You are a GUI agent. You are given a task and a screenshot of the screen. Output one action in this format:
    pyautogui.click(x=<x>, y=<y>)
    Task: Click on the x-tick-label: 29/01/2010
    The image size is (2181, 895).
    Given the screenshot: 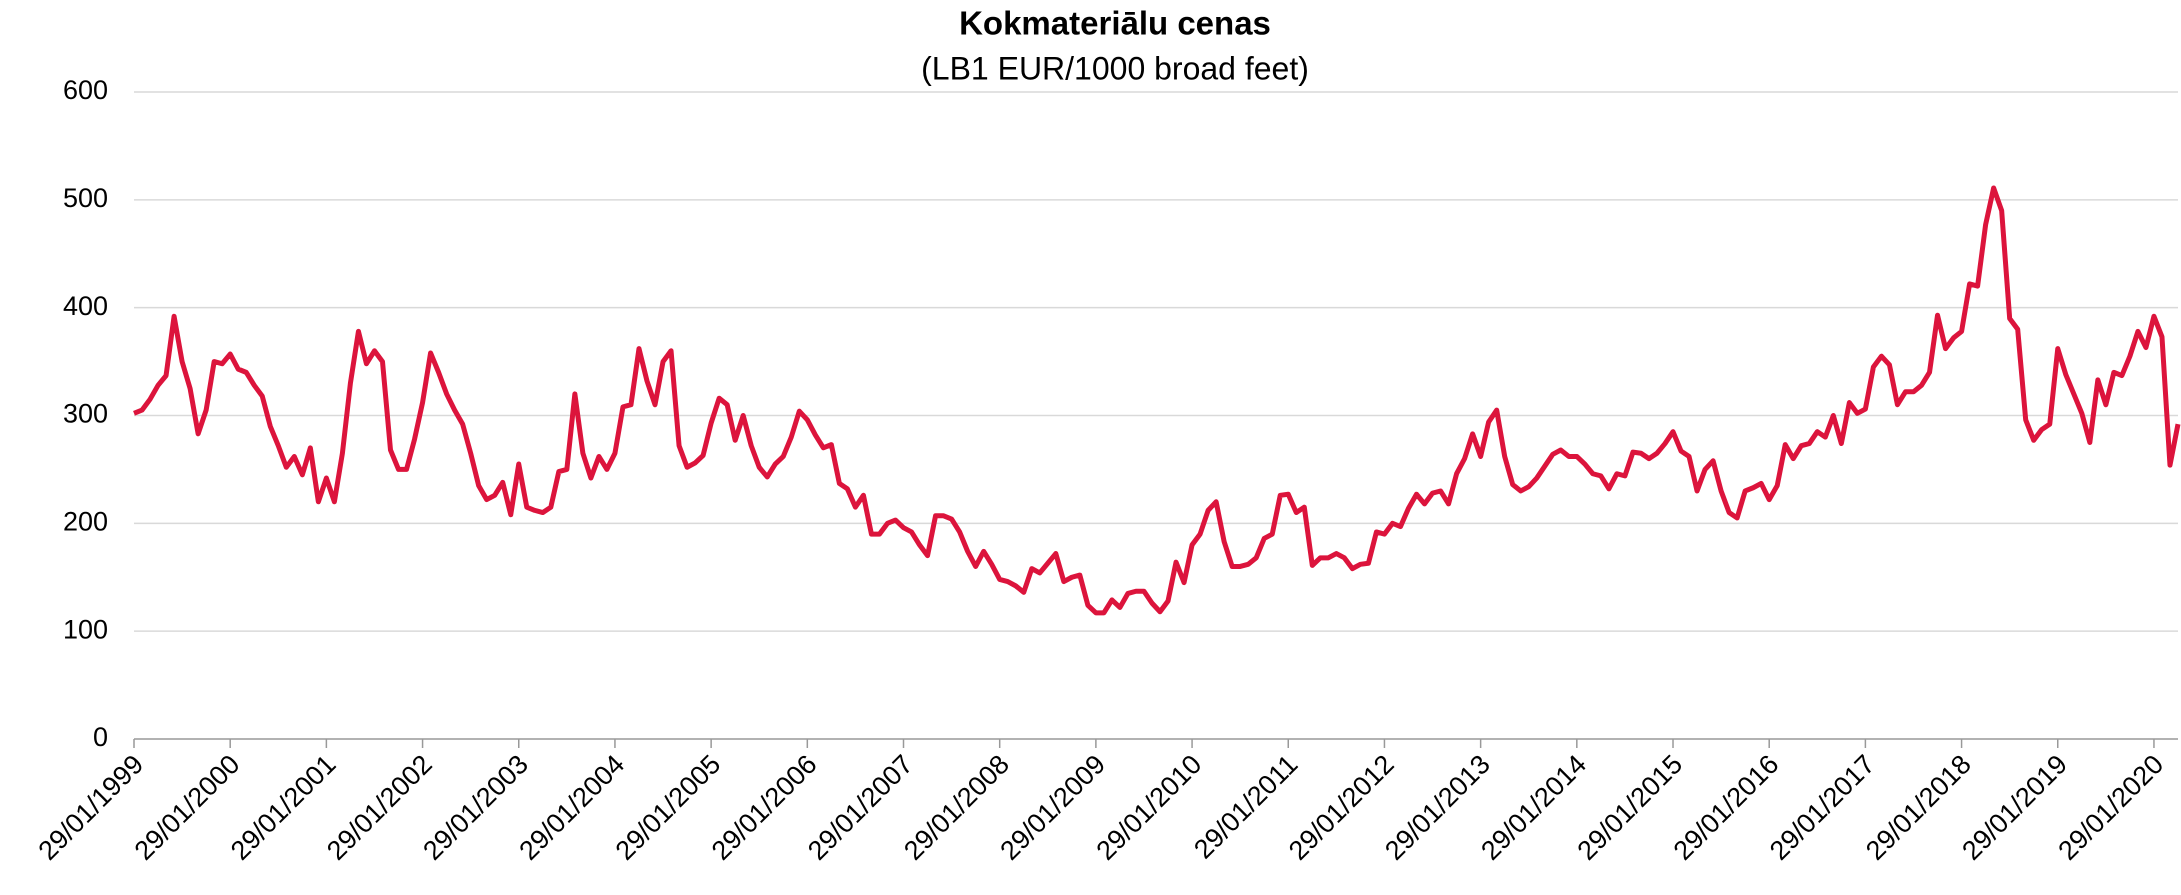 What is the action you would take?
    pyautogui.click(x=1149, y=807)
    